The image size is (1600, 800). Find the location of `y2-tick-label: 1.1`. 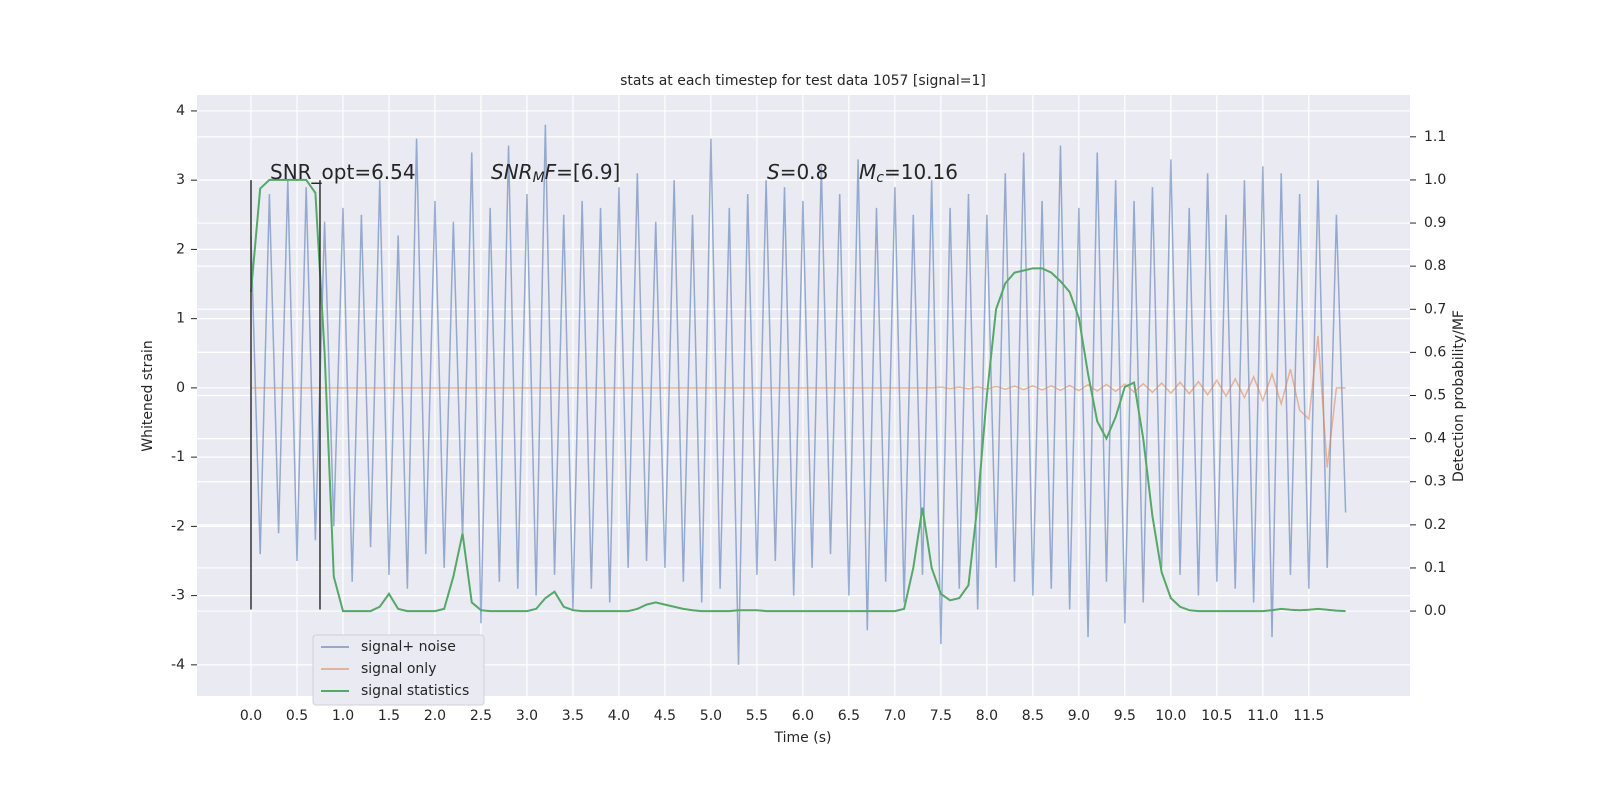

y2-tick-label: 1.1 is located at coordinates (1435, 137).